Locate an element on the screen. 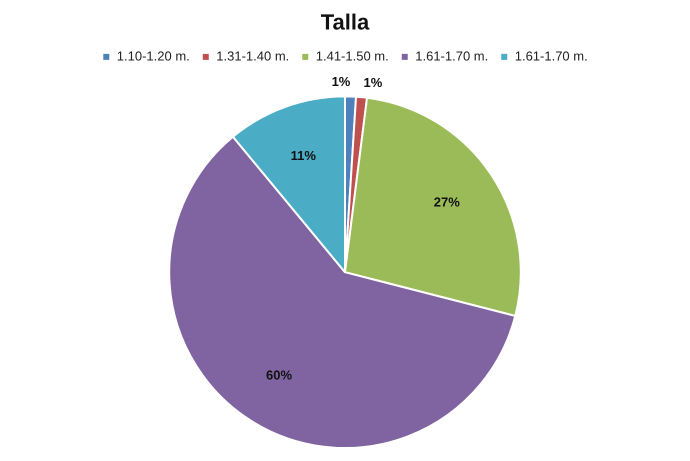 Image resolution: width=690 pixels, height=461 pixels. data-label: 27% is located at coordinates (447, 202).